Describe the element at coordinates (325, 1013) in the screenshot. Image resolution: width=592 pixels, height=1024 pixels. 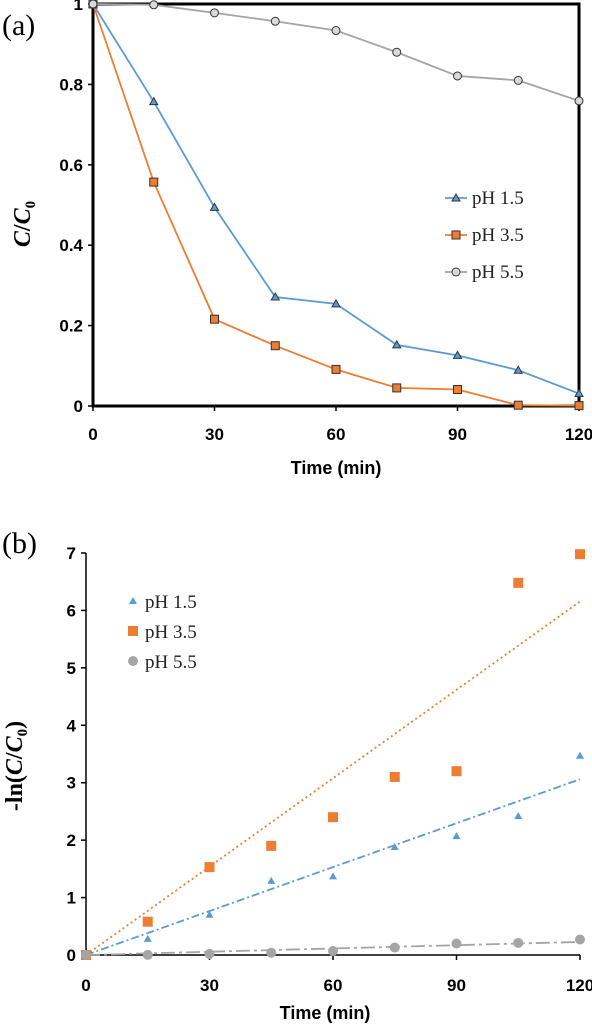
I see `panel-b-x-axis-title: Time (min)` at that location.